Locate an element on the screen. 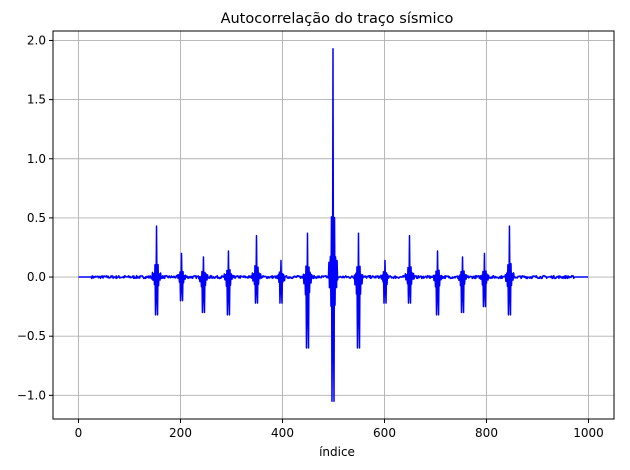  y-axis: −1.0 −0.5 0.0 0.5 1.0 1.5 2.0 is located at coordinates (35, 217).